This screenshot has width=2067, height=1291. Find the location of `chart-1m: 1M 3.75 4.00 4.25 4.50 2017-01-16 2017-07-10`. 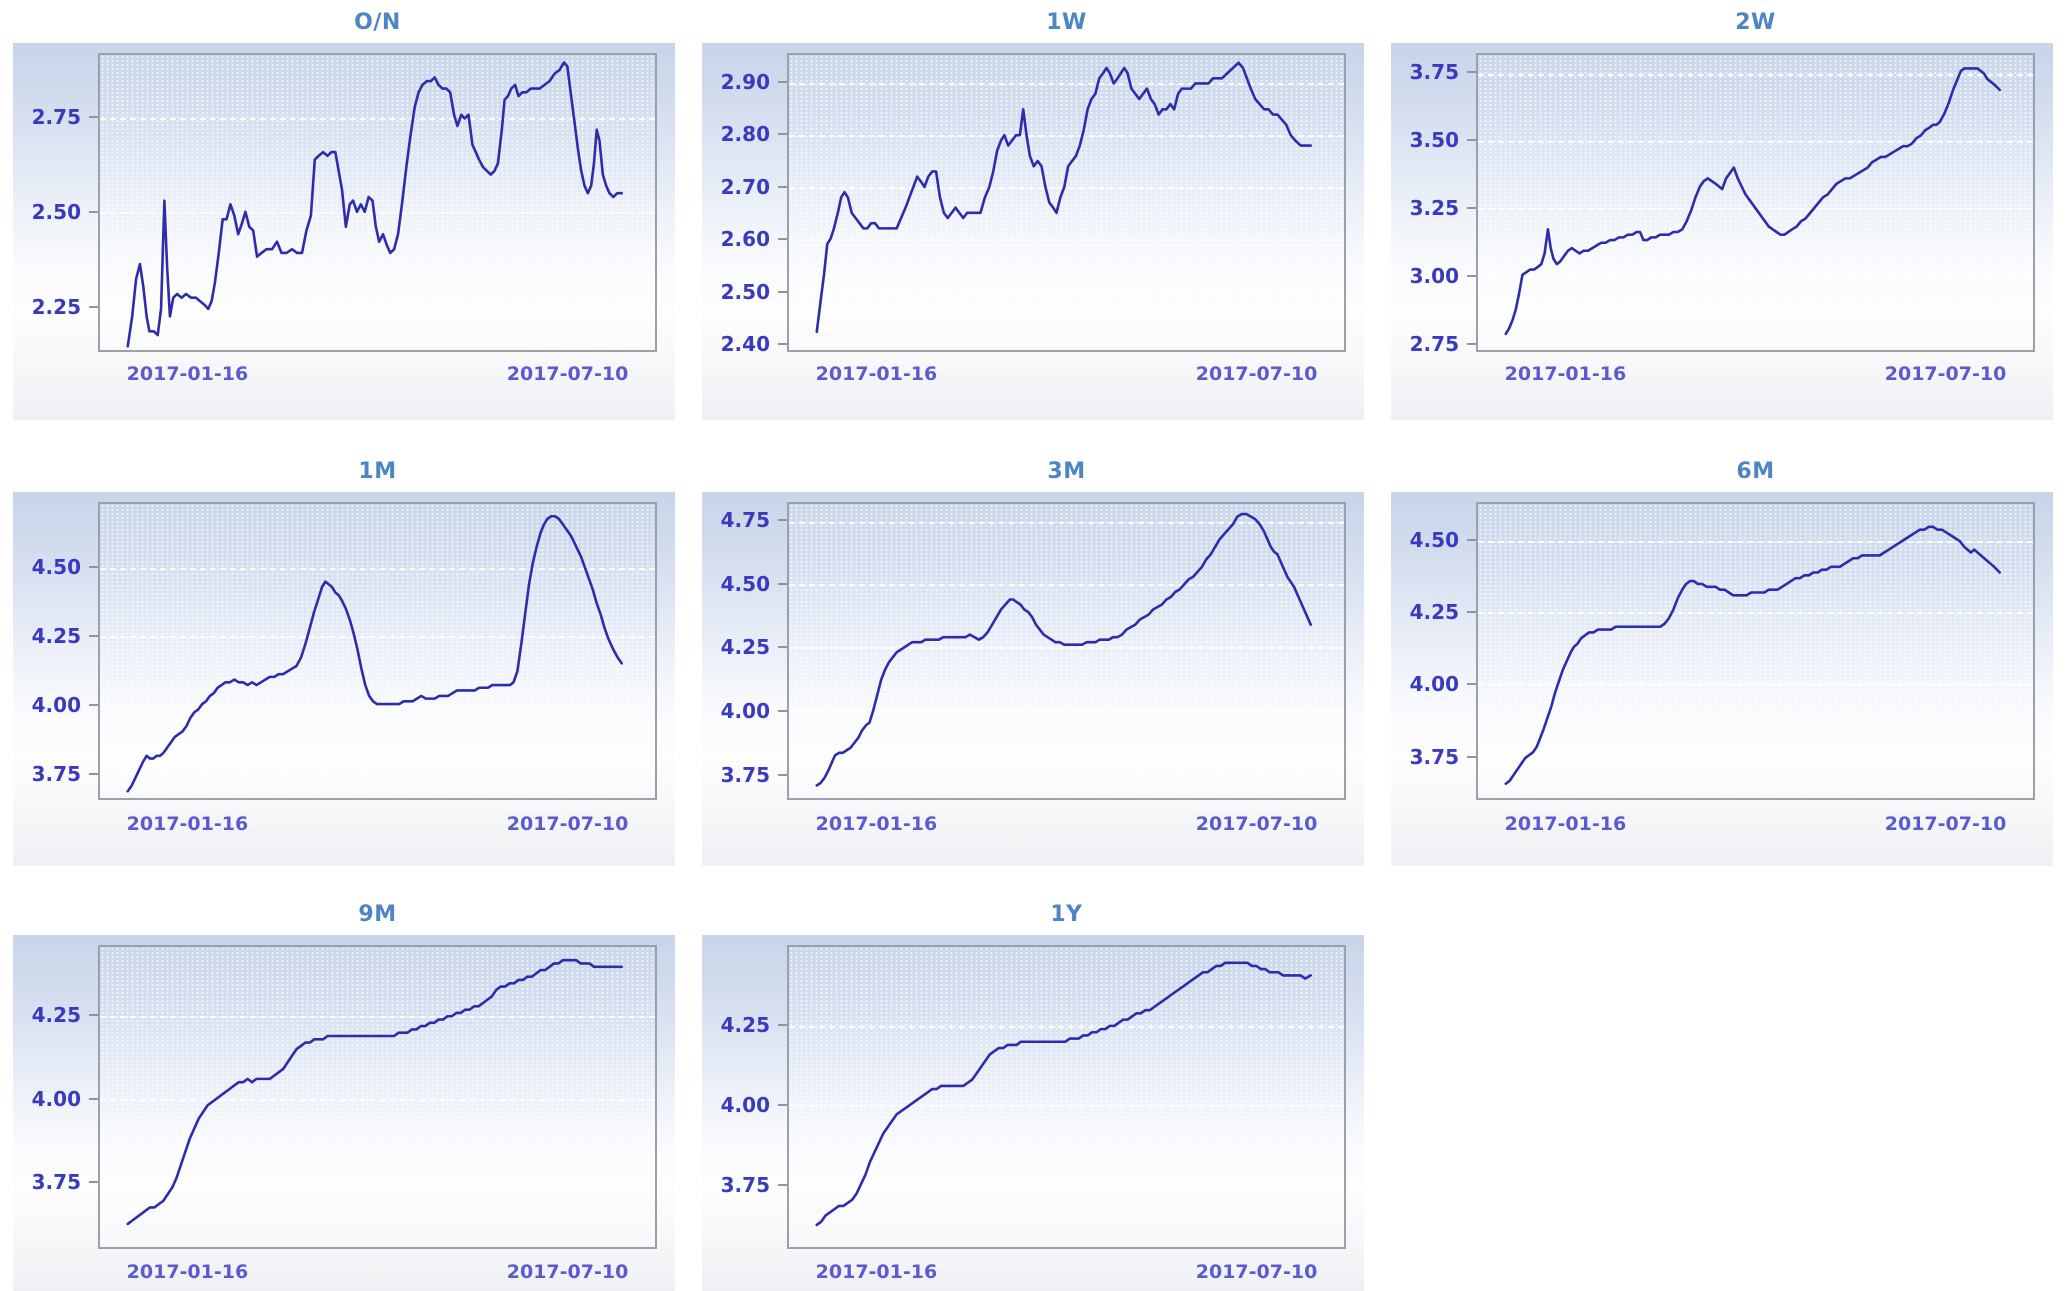

chart-1m: 1M 3.75 4.00 4.25 4.50 2017-01-16 2017-07-10 is located at coordinates (344, 660).